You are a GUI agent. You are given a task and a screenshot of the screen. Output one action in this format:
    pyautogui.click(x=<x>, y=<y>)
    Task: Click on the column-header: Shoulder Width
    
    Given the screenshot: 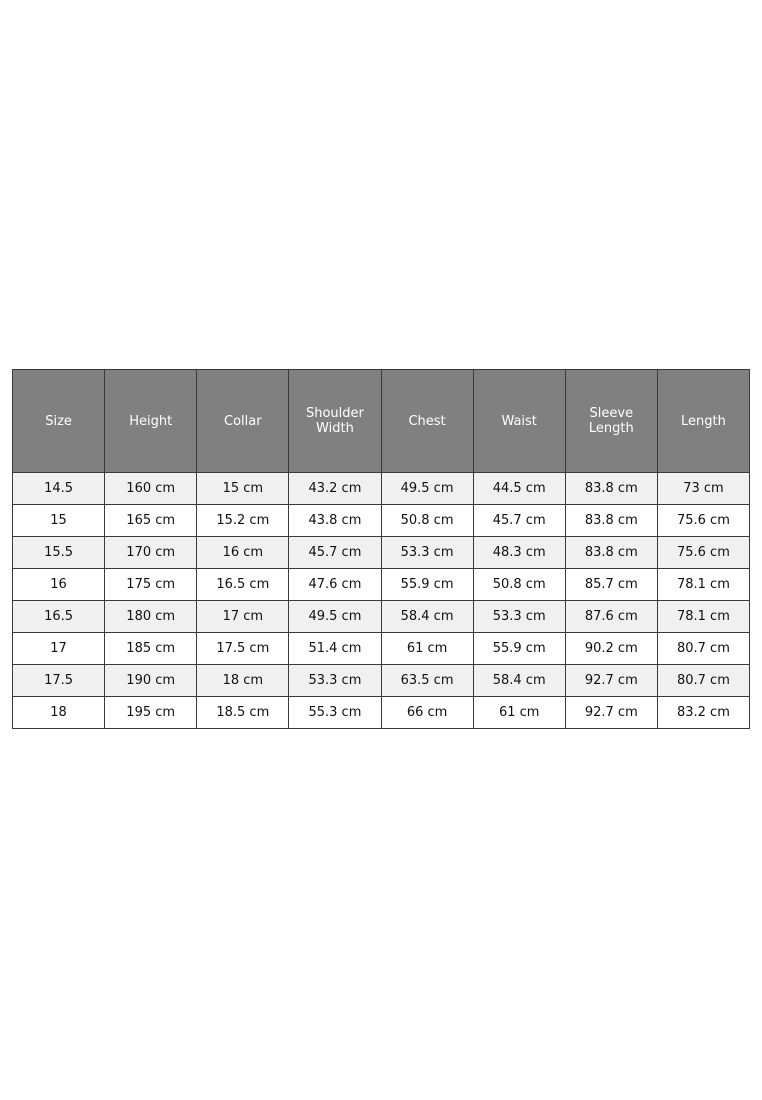 What is the action you would take?
    pyautogui.click(x=335, y=421)
    